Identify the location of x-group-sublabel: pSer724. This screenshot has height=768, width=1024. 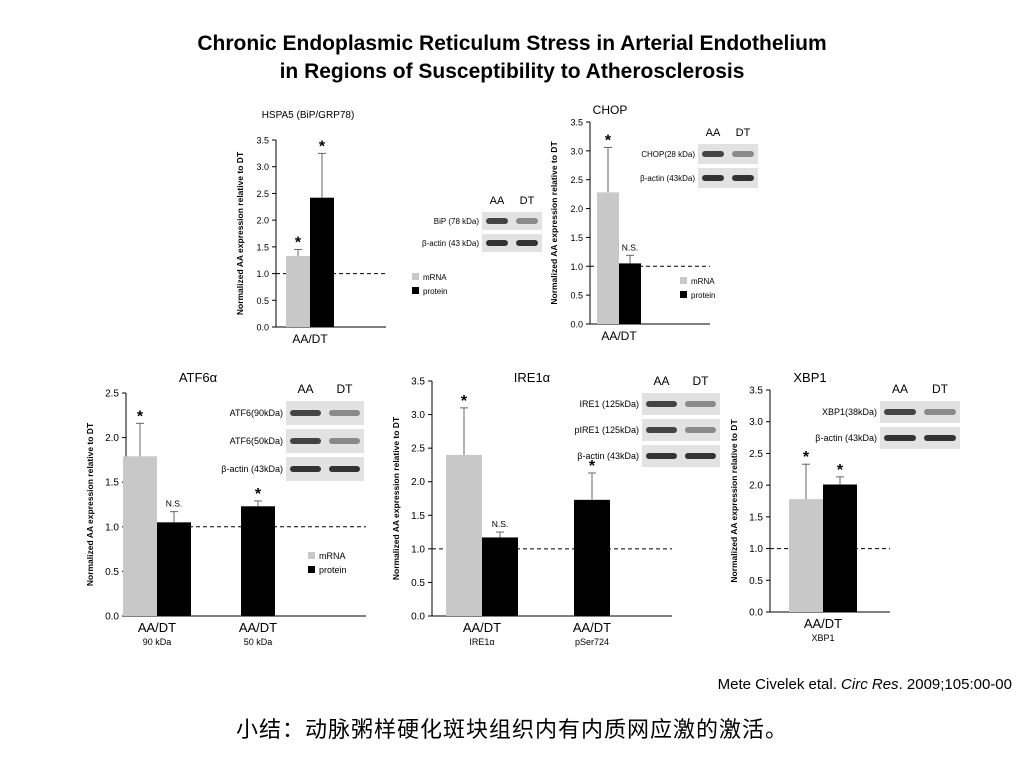
(592, 642).